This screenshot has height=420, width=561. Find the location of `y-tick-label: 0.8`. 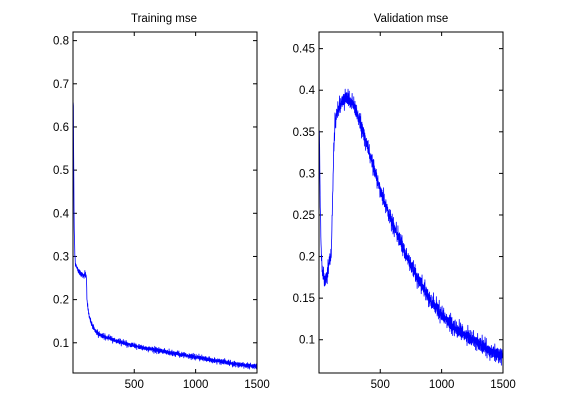

y-tick-label: 0.8 is located at coordinates (61, 42).